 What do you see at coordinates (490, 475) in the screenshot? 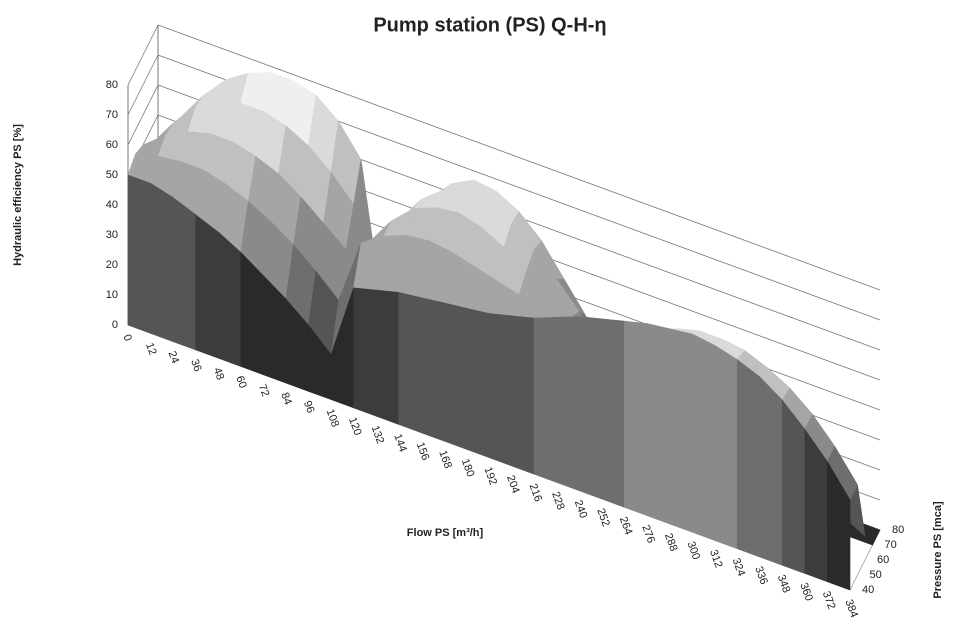
I see `x-tick-label: 192` at bounding box center [490, 475].